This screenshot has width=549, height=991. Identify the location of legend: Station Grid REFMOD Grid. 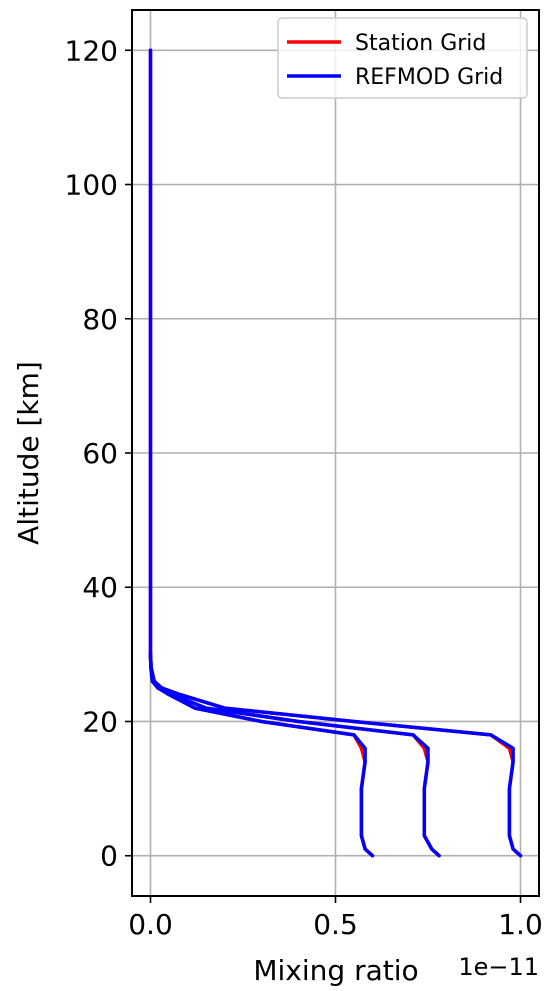
(402, 58).